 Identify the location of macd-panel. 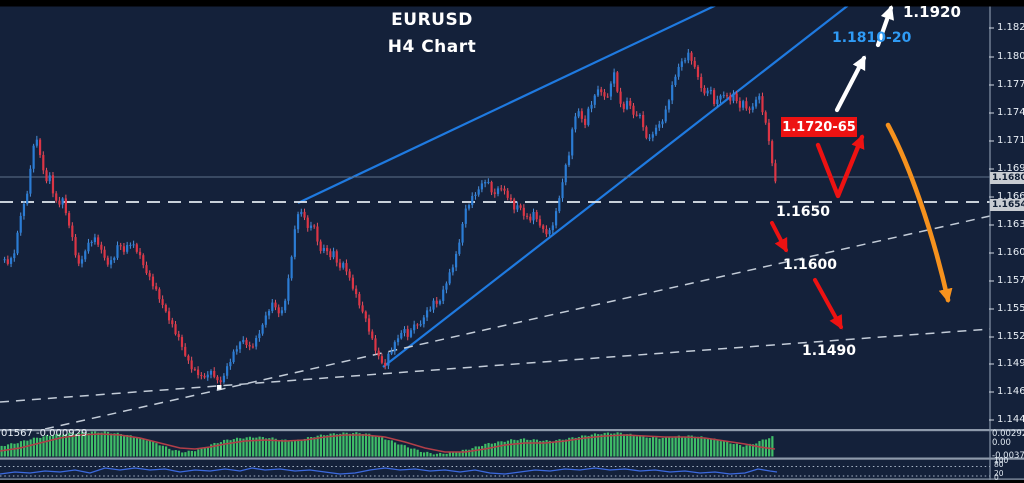
(388, 444).